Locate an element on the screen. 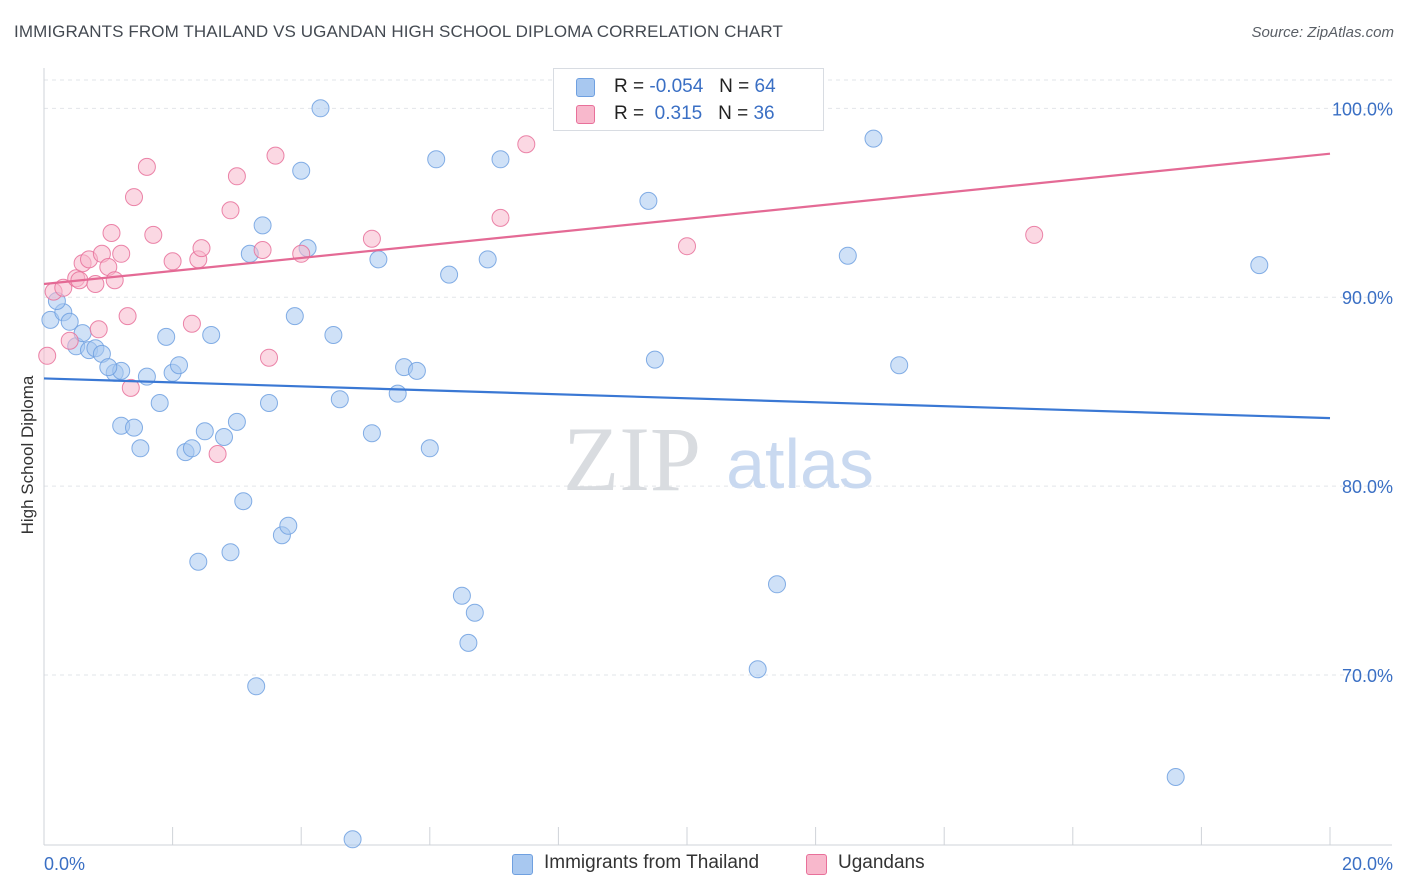  legend-swatch-ugandans is located at coordinates (585, 114).